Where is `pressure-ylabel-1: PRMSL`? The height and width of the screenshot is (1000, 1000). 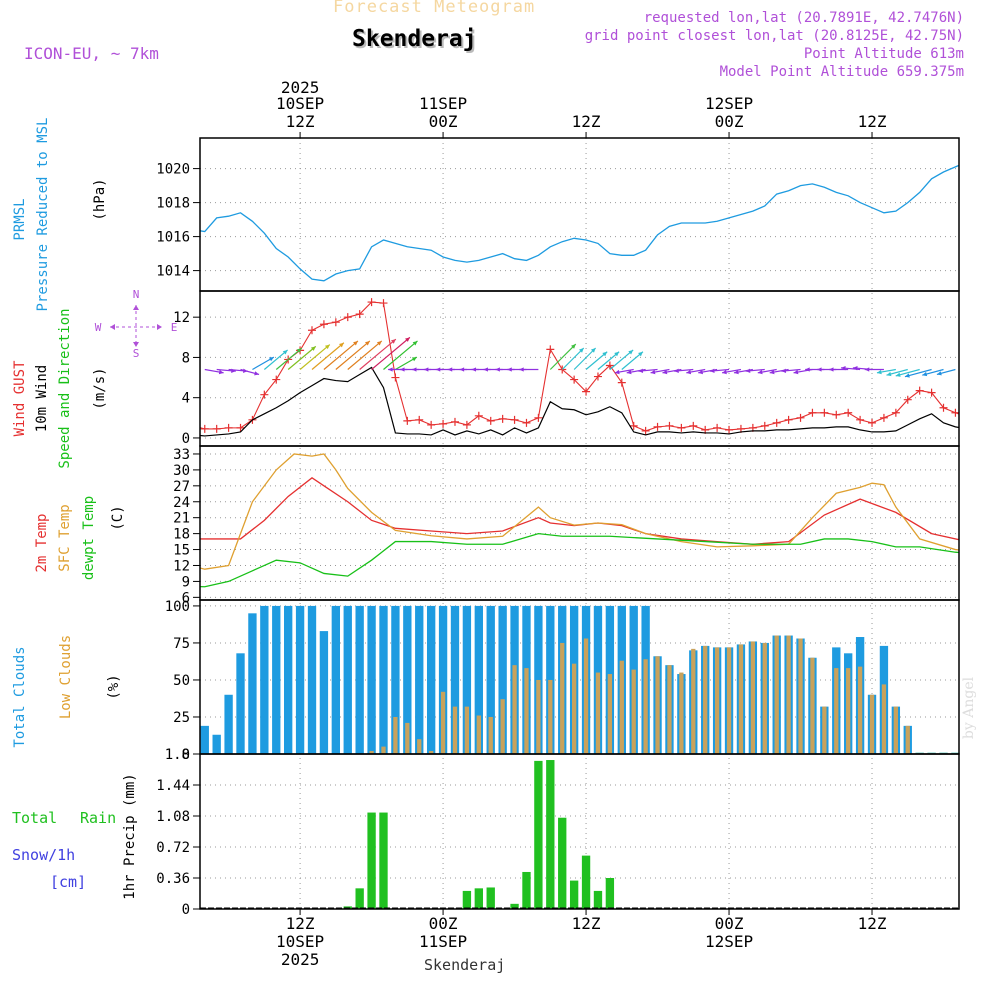
pressure-ylabel-1: PRMSL is located at coordinates (20, 219).